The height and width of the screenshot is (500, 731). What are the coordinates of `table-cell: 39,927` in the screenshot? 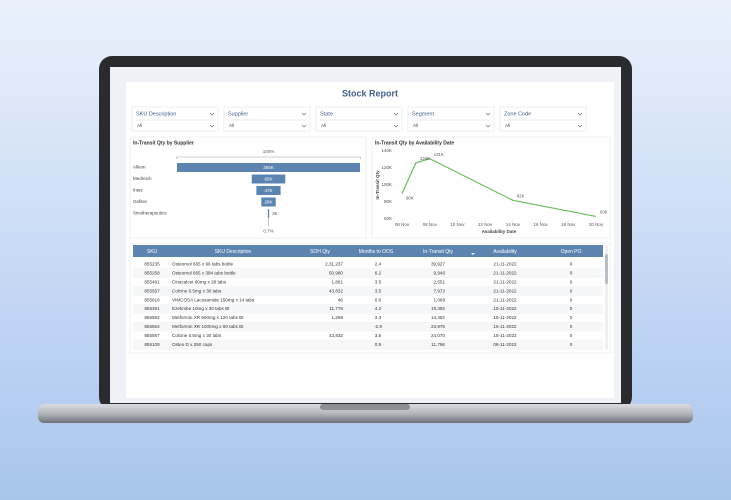 It's located at (438, 264).